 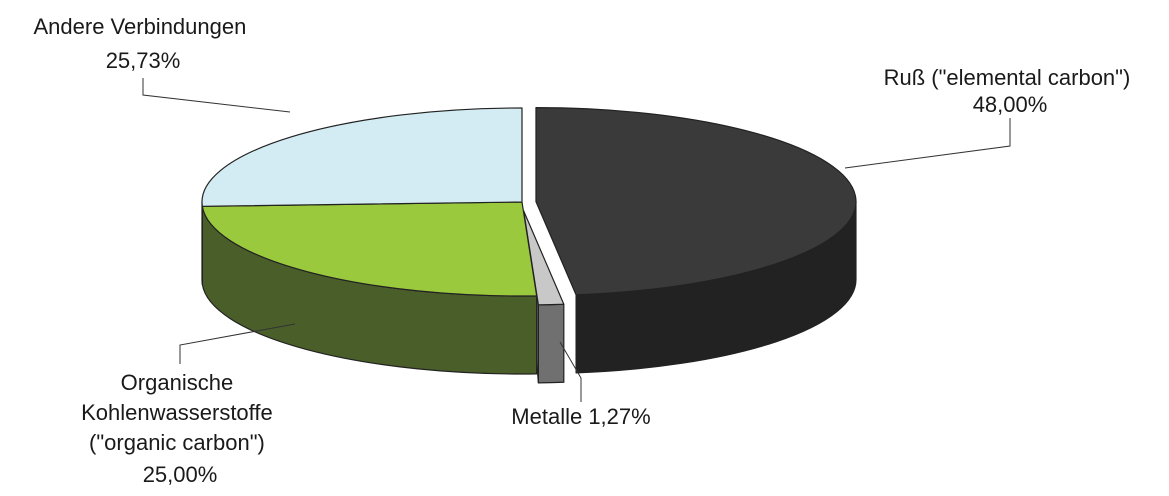 What do you see at coordinates (143, 60) in the screenshot?
I see `label-andere-line2: 25,73%` at bounding box center [143, 60].